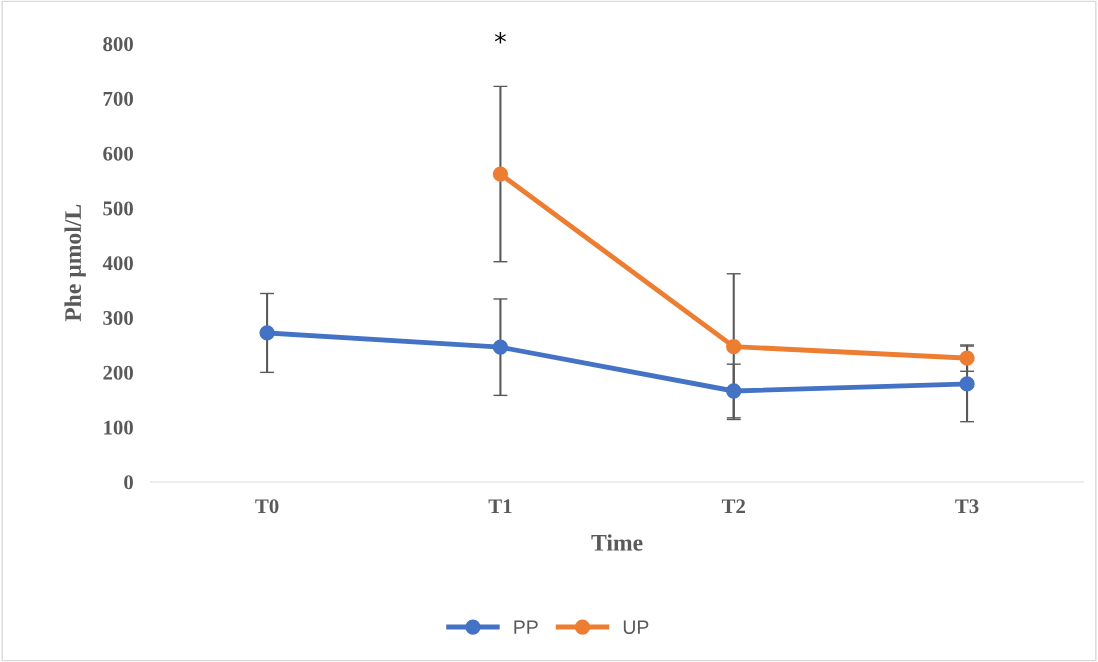 This screenshot has height=662, width=1098. I want to click on x-tick-label: T1, so click(500, 506).